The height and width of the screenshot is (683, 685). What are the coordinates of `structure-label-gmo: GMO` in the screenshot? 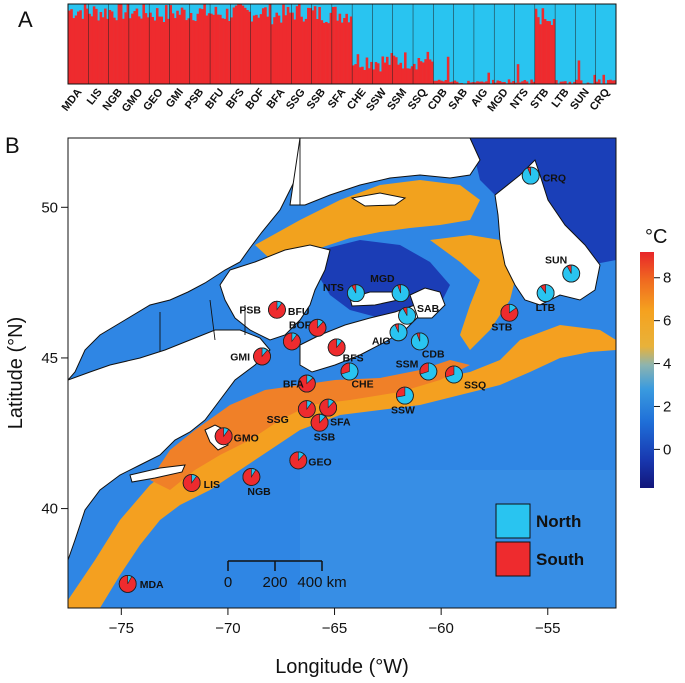 It's located at (133, 100).